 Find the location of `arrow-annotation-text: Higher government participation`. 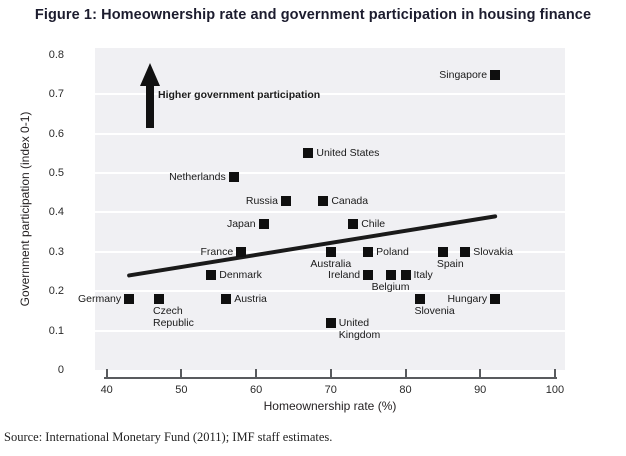

arrow-annotation-text: Higher government participation is located at coordinates (239, 95).